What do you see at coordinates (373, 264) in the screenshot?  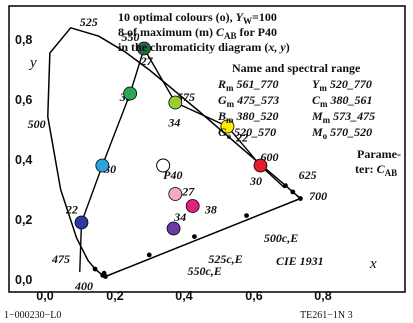 I see `x-axis-name: x` at bounding box center [373, 264].